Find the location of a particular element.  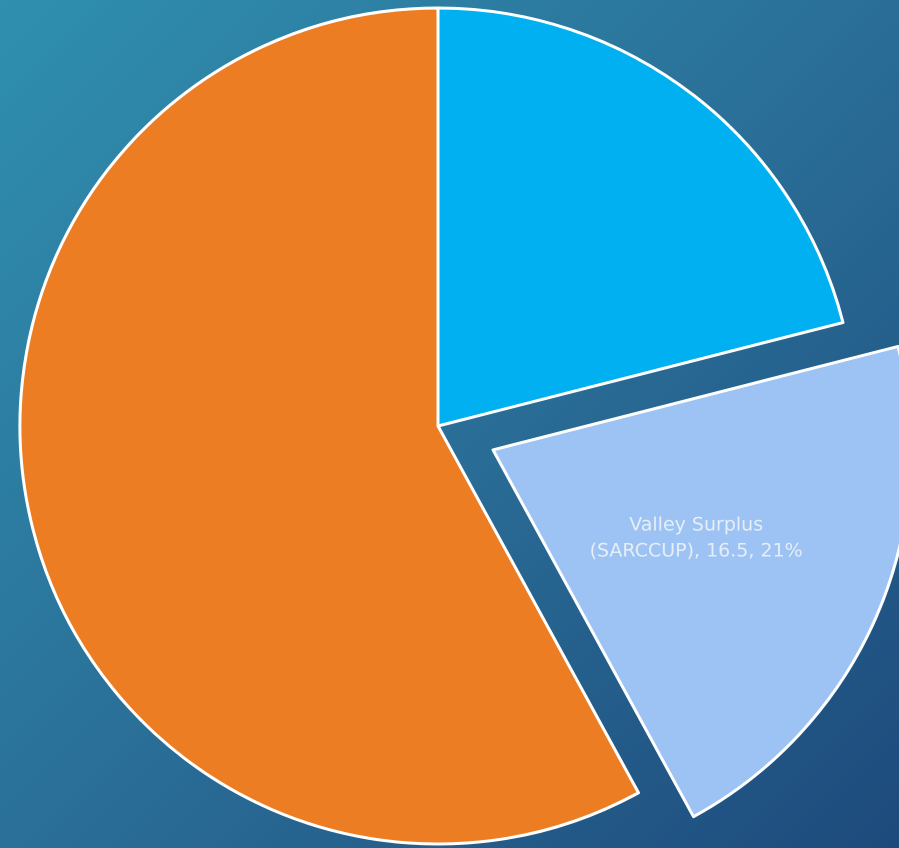

data-label: Valley Surplus (SARCCUP), 16.5, 21% is located at coordinates (696, 538).